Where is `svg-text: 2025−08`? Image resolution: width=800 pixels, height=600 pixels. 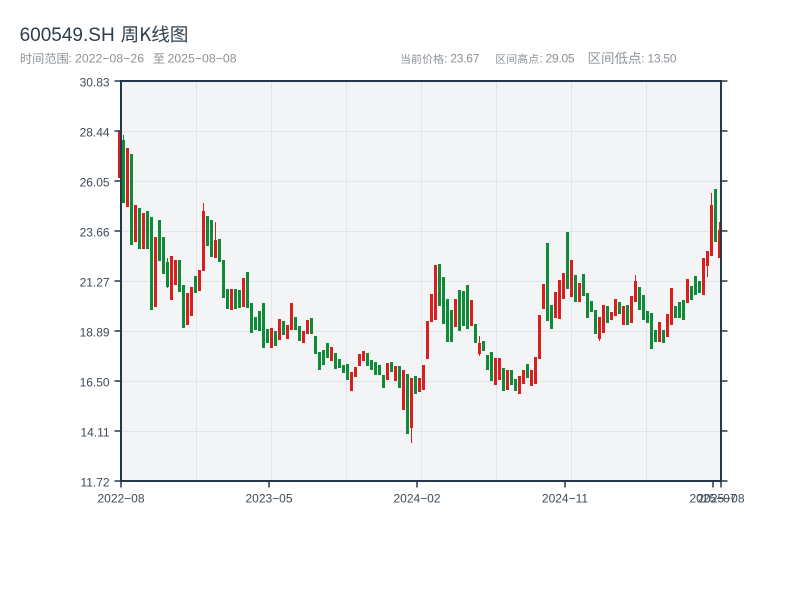 svg-text: 2025−08 is located at coordinates (720, 499).